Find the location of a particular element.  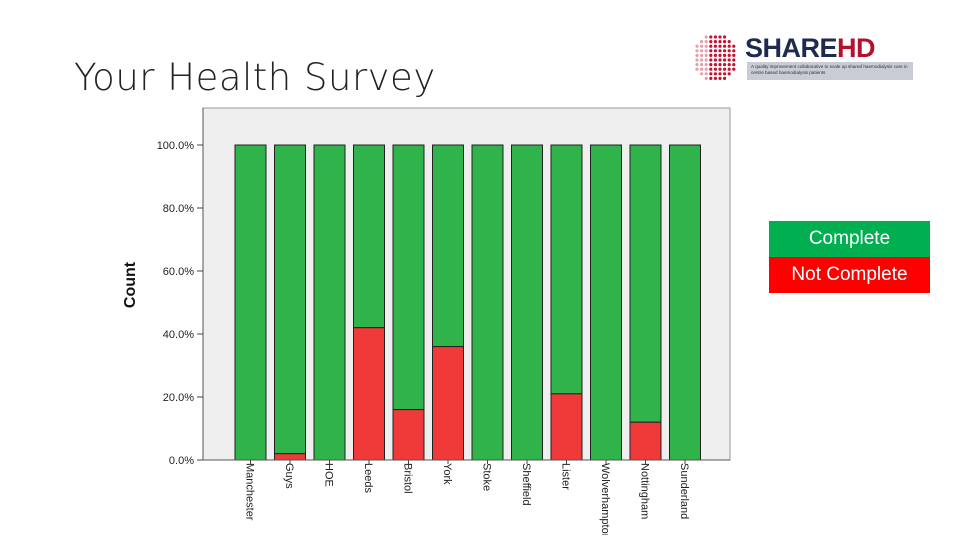

x-tick-label: Bristol is located at coordinates (408, 478).